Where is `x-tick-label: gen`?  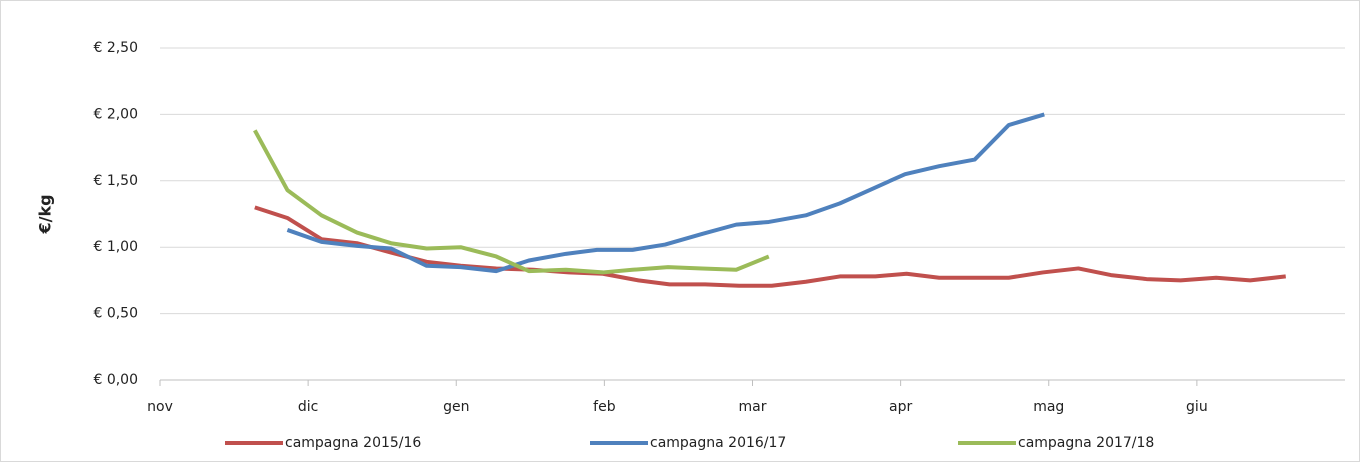 x-tick-label: gen is located at coordinates (456, 407).